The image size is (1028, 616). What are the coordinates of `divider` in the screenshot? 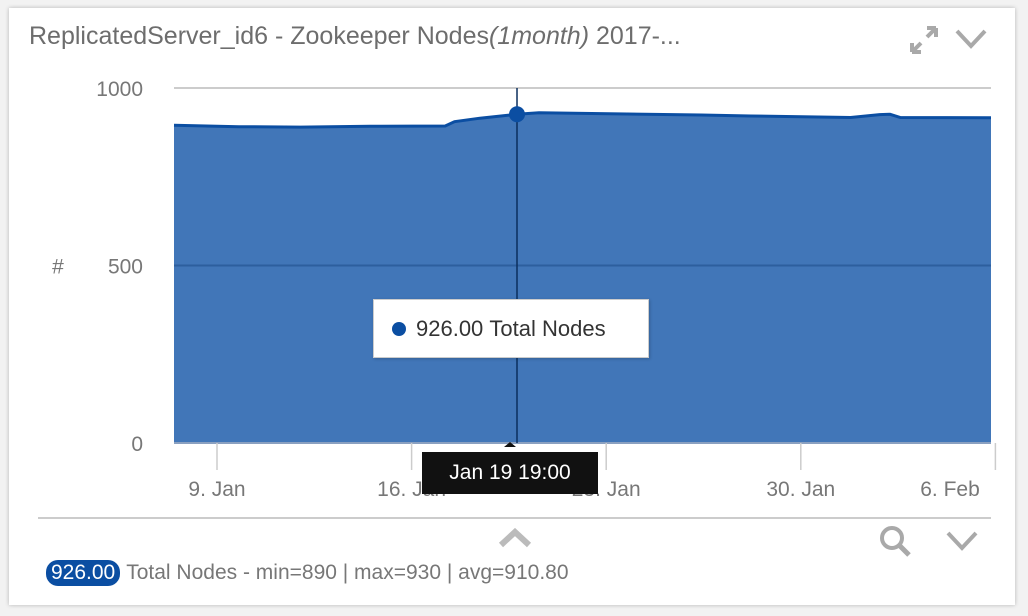 It's located at (514, 518).